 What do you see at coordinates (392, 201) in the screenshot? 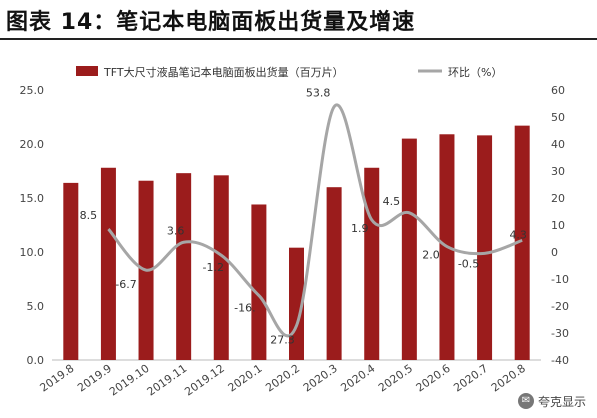
I see `line-data-label: 4.5` at bounding box center [392, 201].